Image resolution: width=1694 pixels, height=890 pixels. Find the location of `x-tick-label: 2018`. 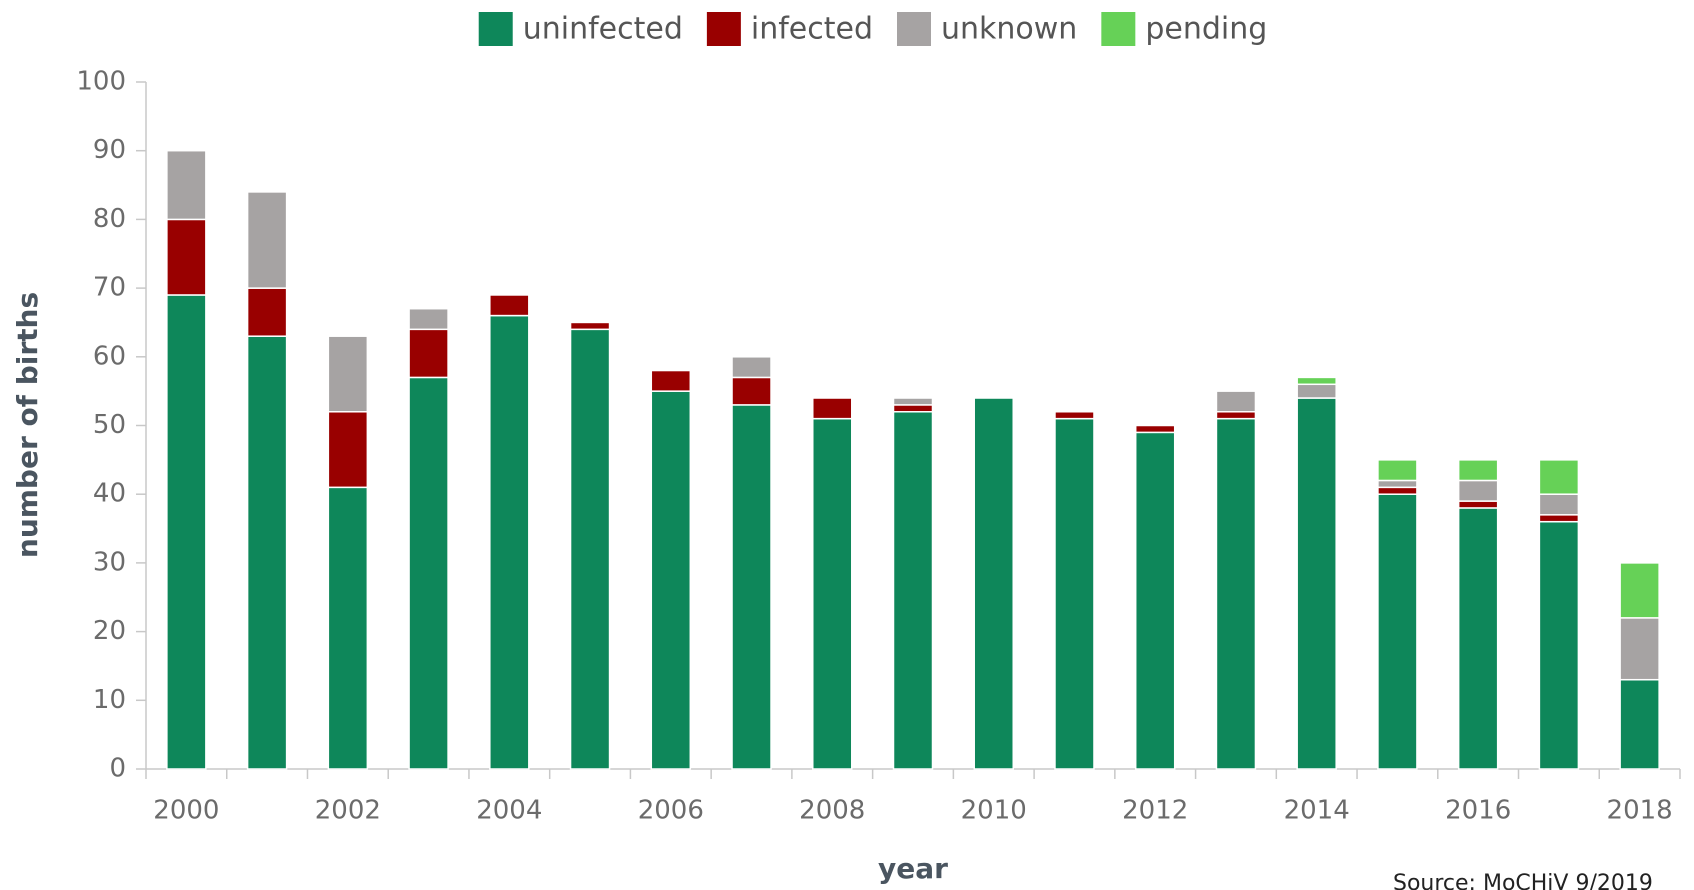

x-tick-label: 2018 is located at coordinates (1640, 811).